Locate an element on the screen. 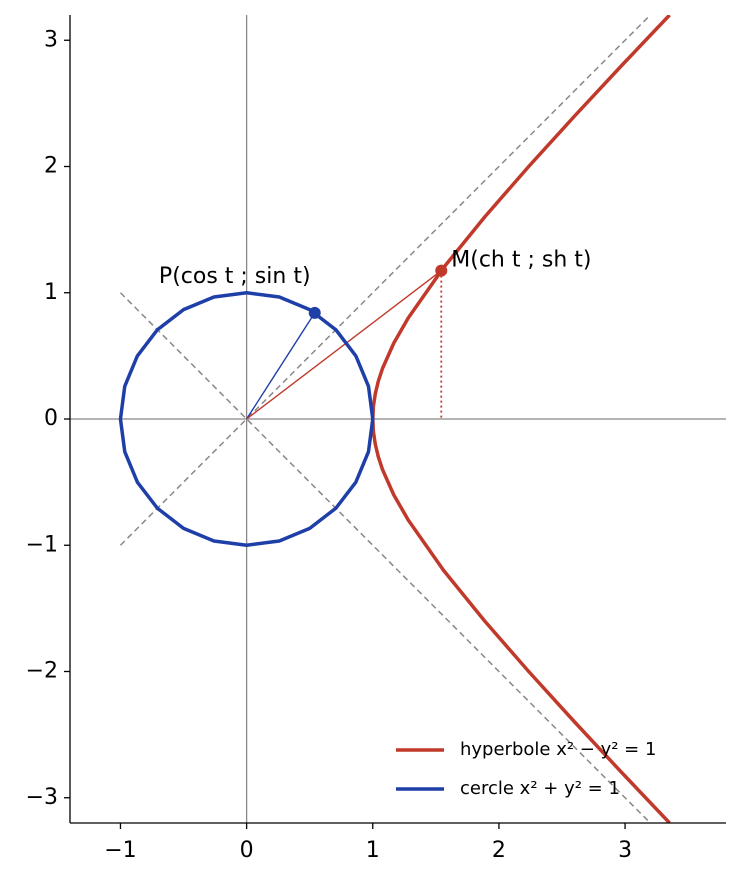 Image resolution: width=741 pixels, height=880 pixels. legend-label: cercle x² + y² = 1 is located at coordinates (540, 788).